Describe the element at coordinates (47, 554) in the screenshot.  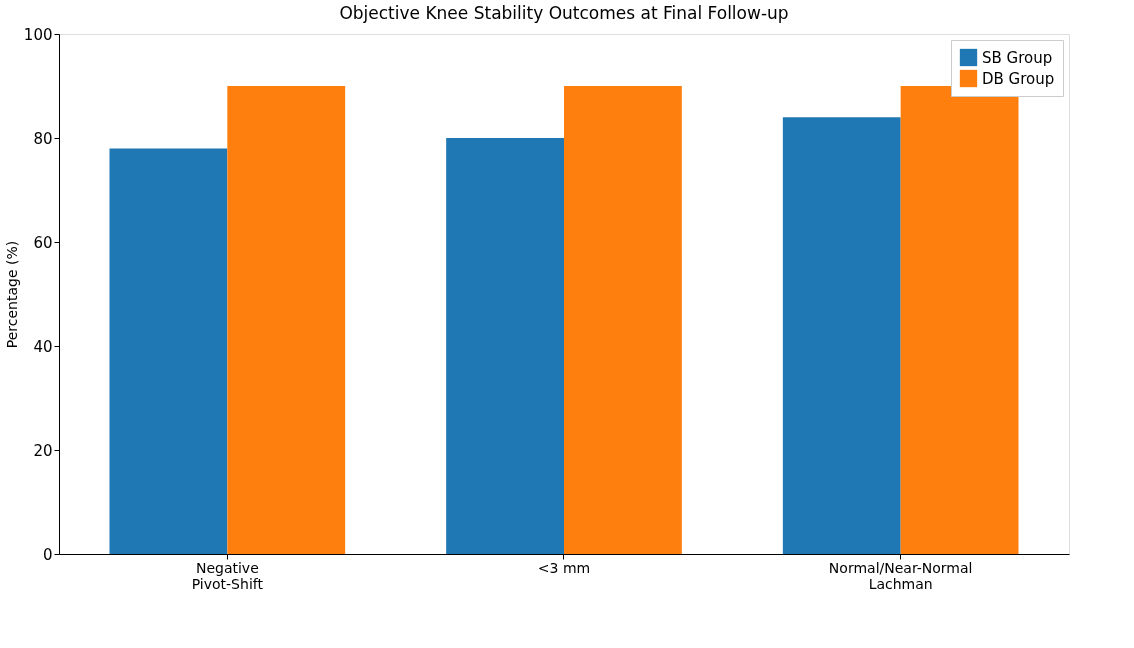
I see `y-tick-label: 0` at that location.